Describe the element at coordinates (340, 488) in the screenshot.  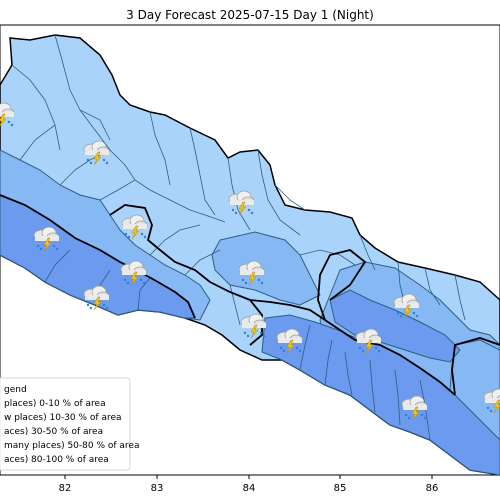
I see `x-tick-label: 85` at that location.